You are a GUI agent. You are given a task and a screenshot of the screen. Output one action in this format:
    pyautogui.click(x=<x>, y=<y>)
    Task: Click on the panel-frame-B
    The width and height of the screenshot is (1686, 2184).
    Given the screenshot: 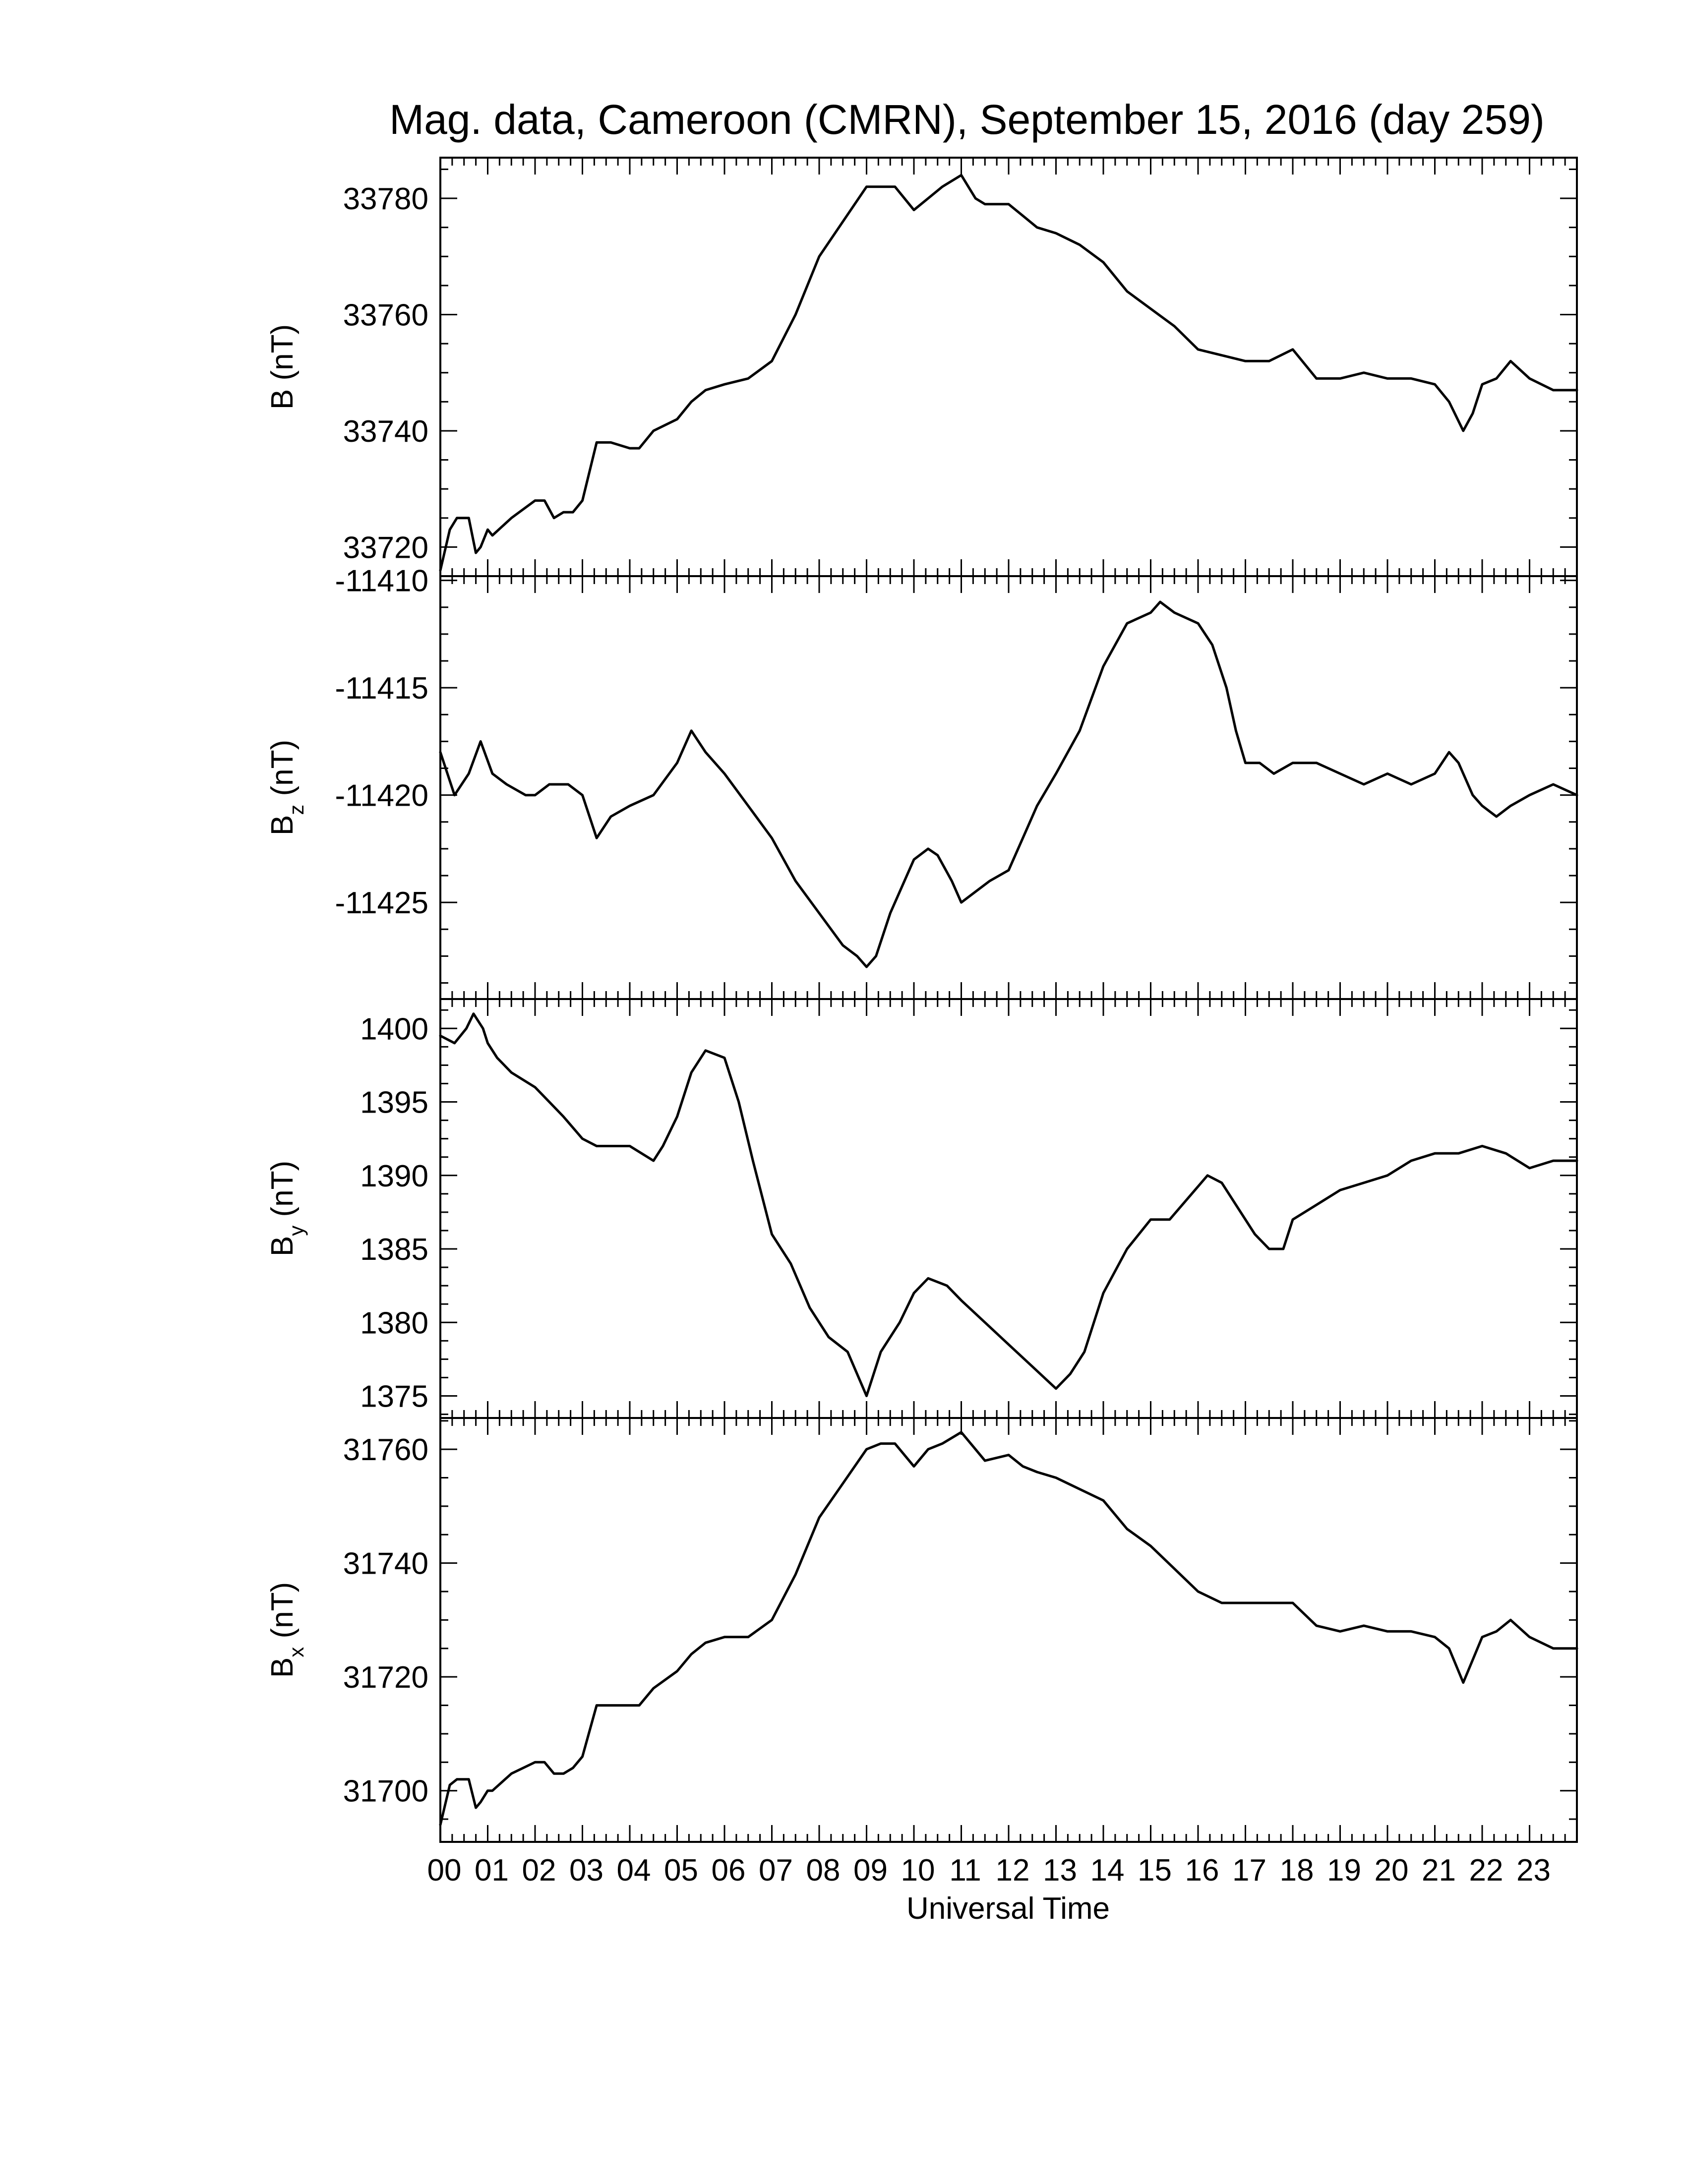 What is the action you would take?
    pyautogui.click(x=1009, y=367)
    